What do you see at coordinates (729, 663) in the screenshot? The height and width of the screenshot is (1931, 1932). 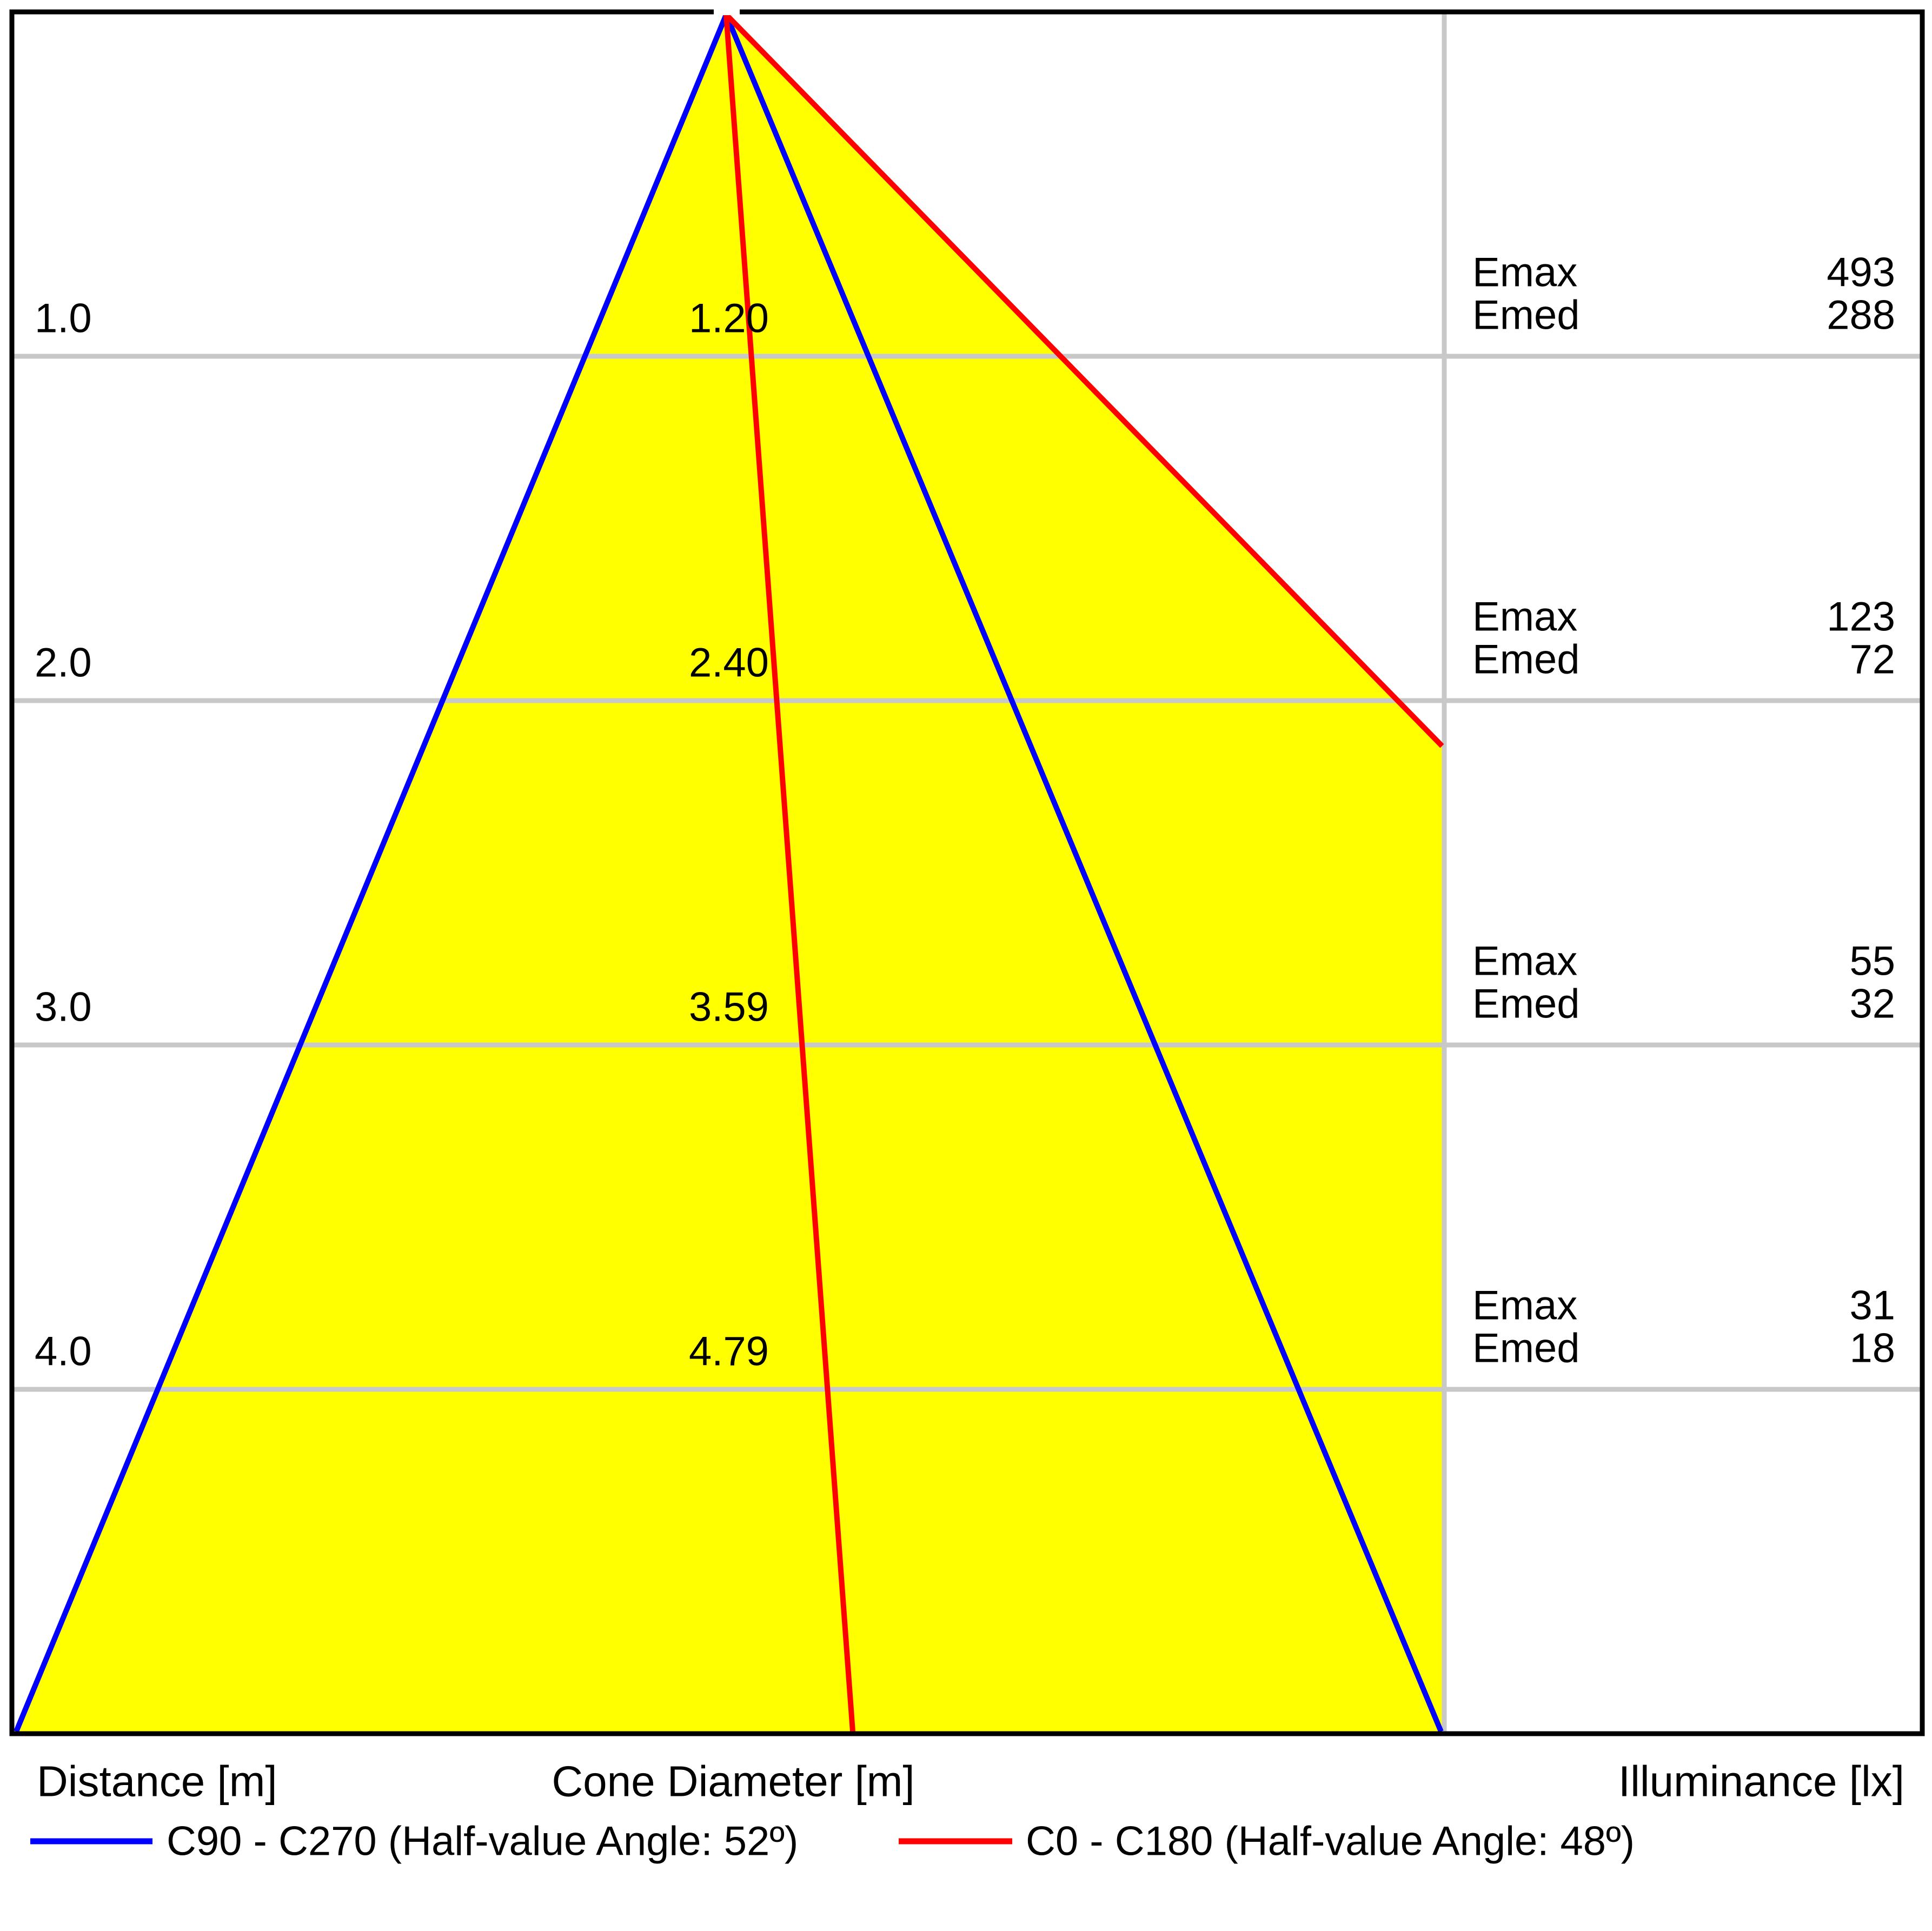 I see `cone-diameter-2: 2.40` at bounding box center [729, 663].